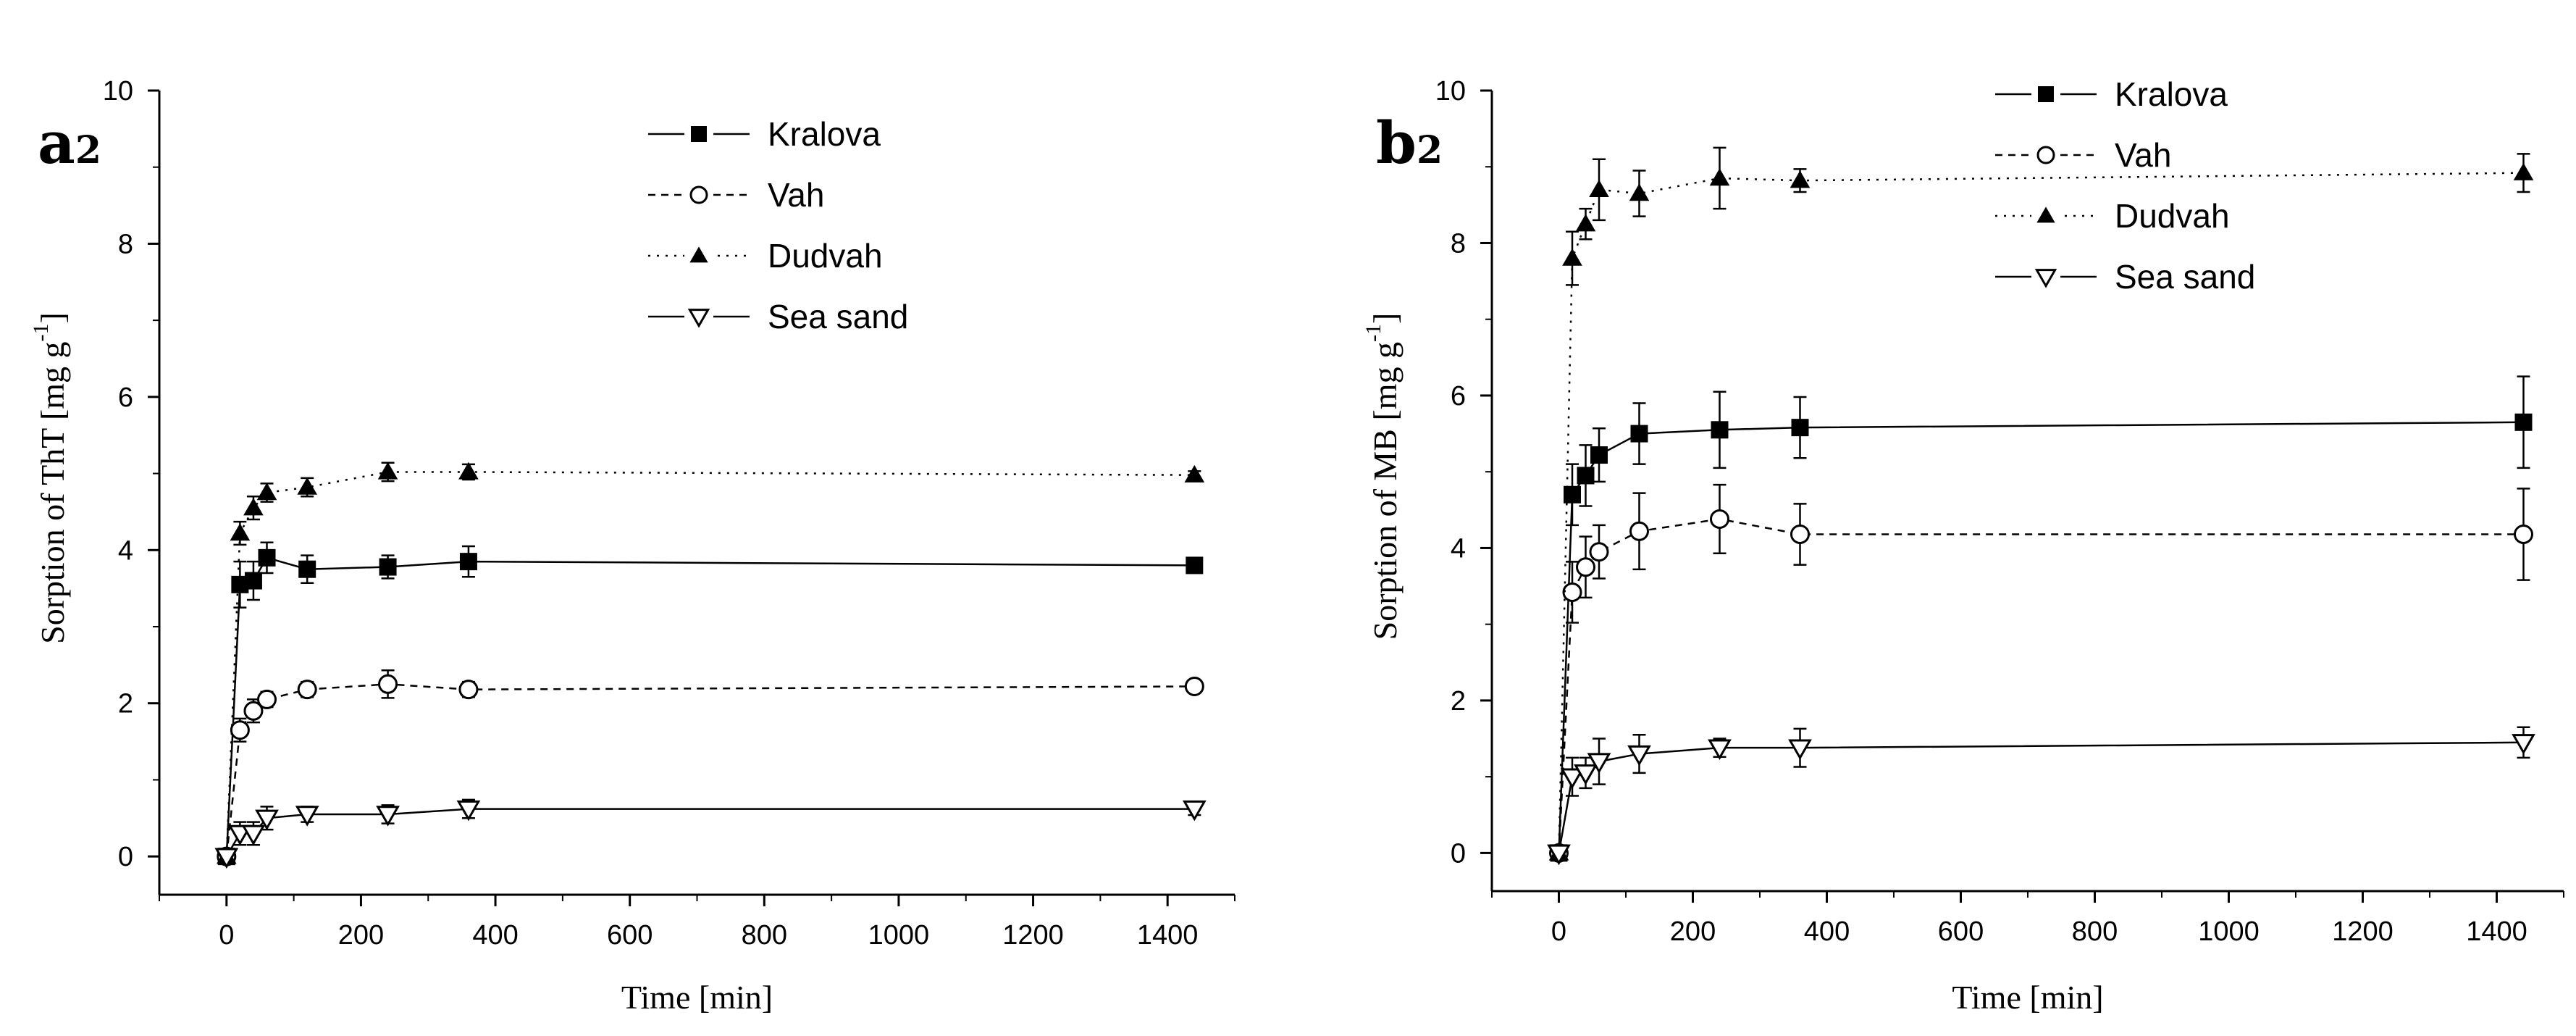 The width and height of the screenshot is (2576, 1036). I want to click on panel-label: b2, so click(1409, 143).